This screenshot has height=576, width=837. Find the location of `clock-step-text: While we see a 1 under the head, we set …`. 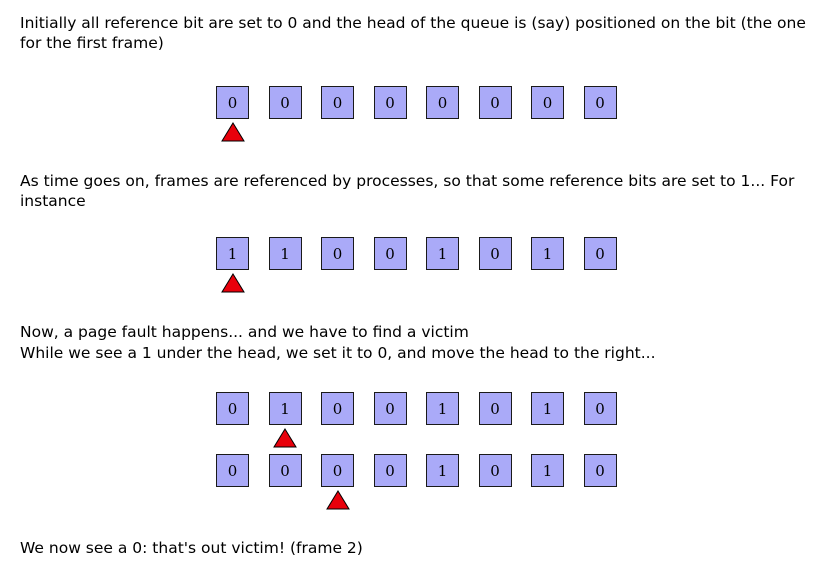

clock-step-text: While we see a 1 under the head, we set … is located at coordinates (338, 353).